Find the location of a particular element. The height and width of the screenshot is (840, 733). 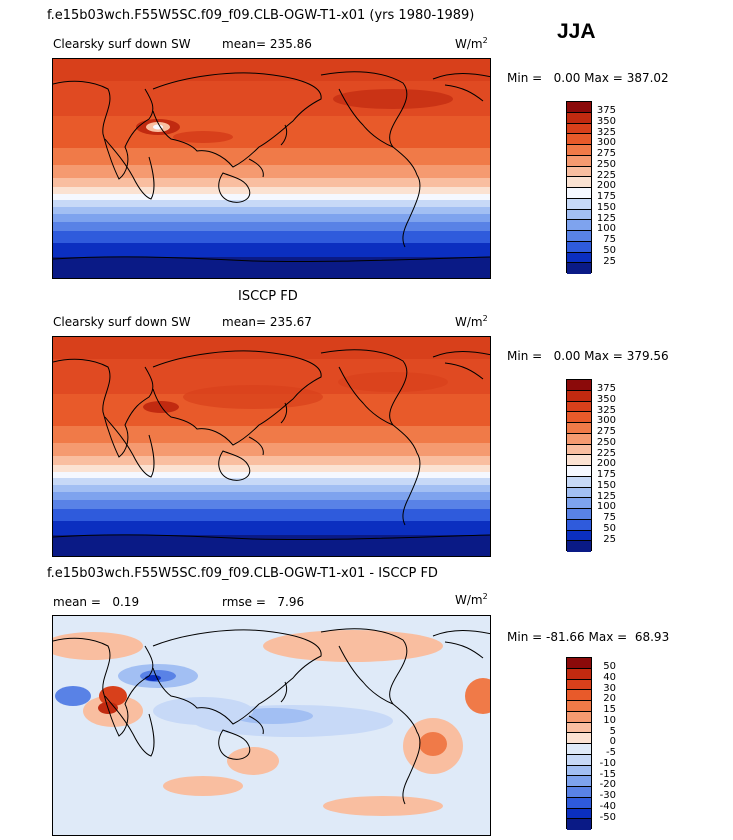

panel2-tick: 175 is located at coordinates (606, 474).